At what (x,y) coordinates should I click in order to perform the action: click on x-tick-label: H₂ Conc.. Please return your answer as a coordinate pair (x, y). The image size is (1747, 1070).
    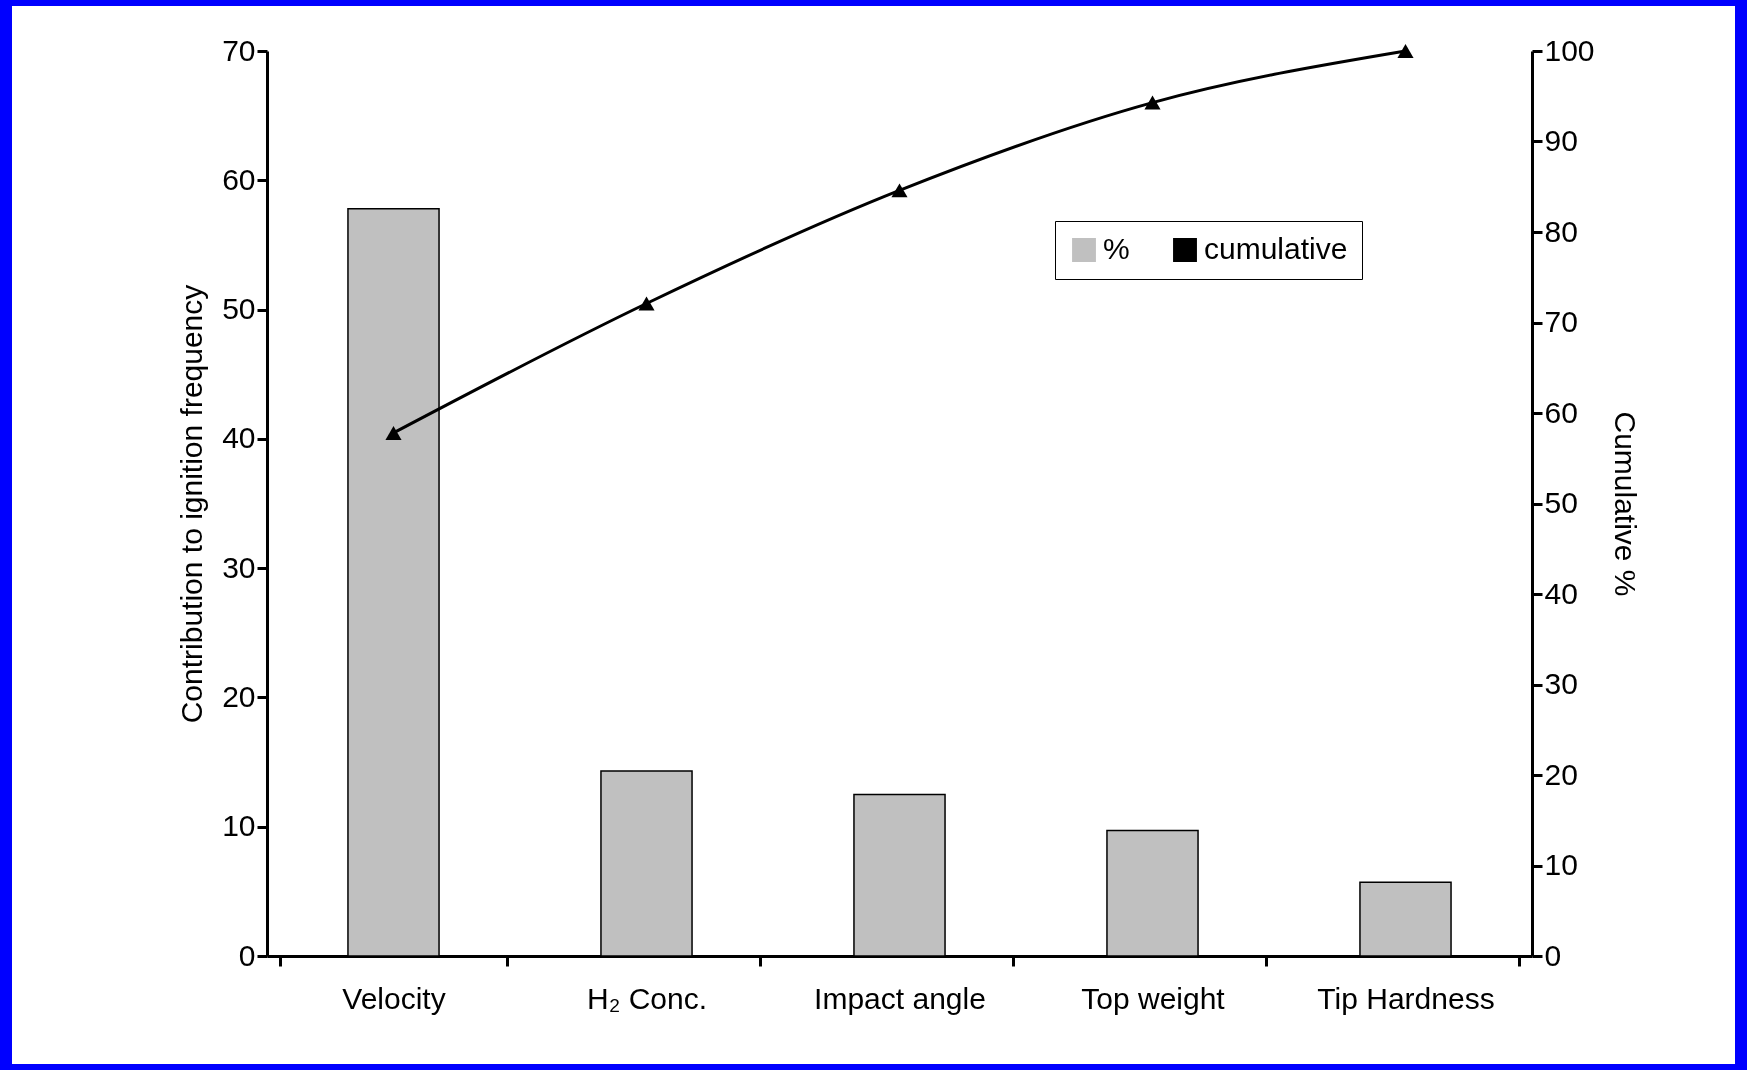
    Looking at the image, I should click on (647, 998).